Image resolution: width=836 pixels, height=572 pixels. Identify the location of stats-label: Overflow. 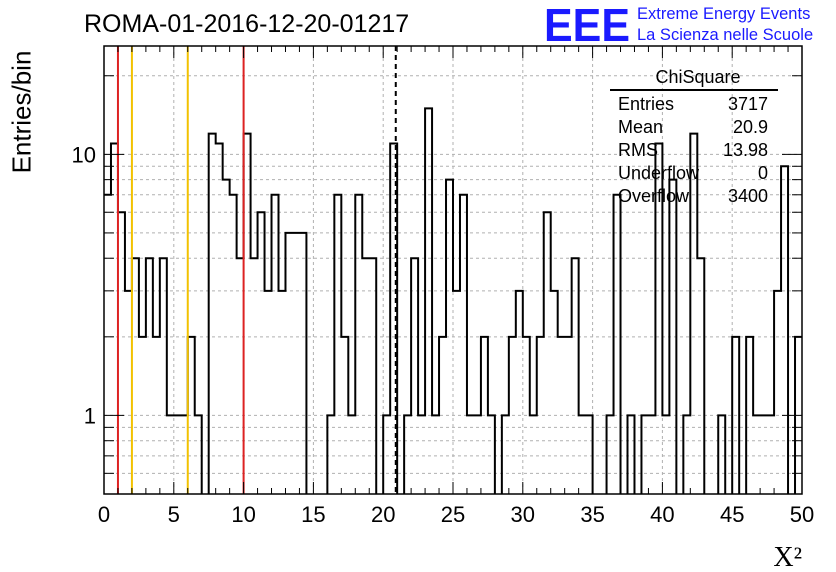
(654, 196).